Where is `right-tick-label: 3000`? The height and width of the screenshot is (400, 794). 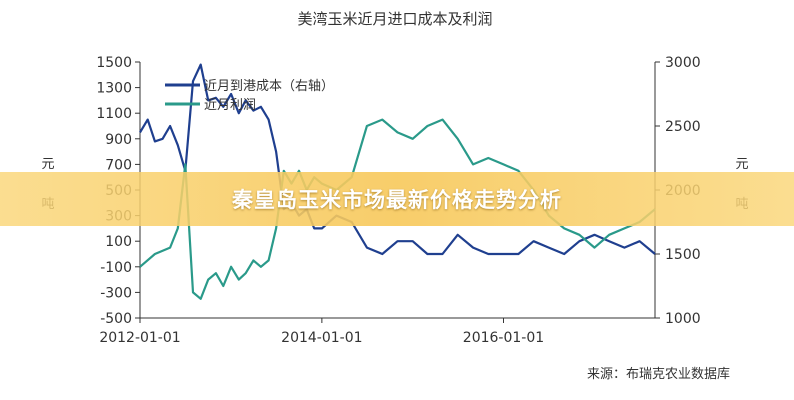 right-tick-label: 3000 is located at coordinates (683, 63).